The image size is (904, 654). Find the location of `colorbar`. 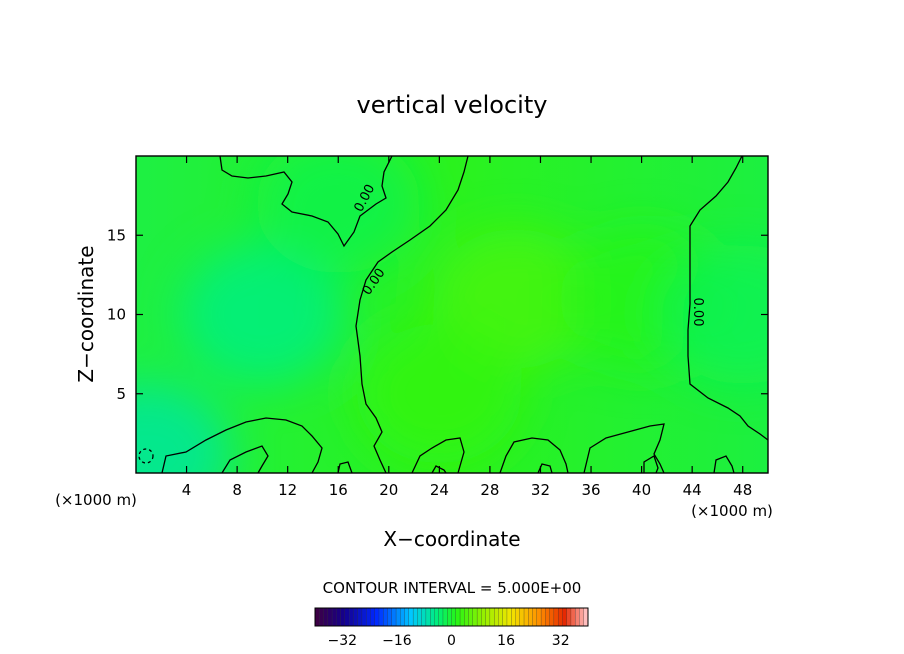

colorbar is located at coordinates (451, 617).